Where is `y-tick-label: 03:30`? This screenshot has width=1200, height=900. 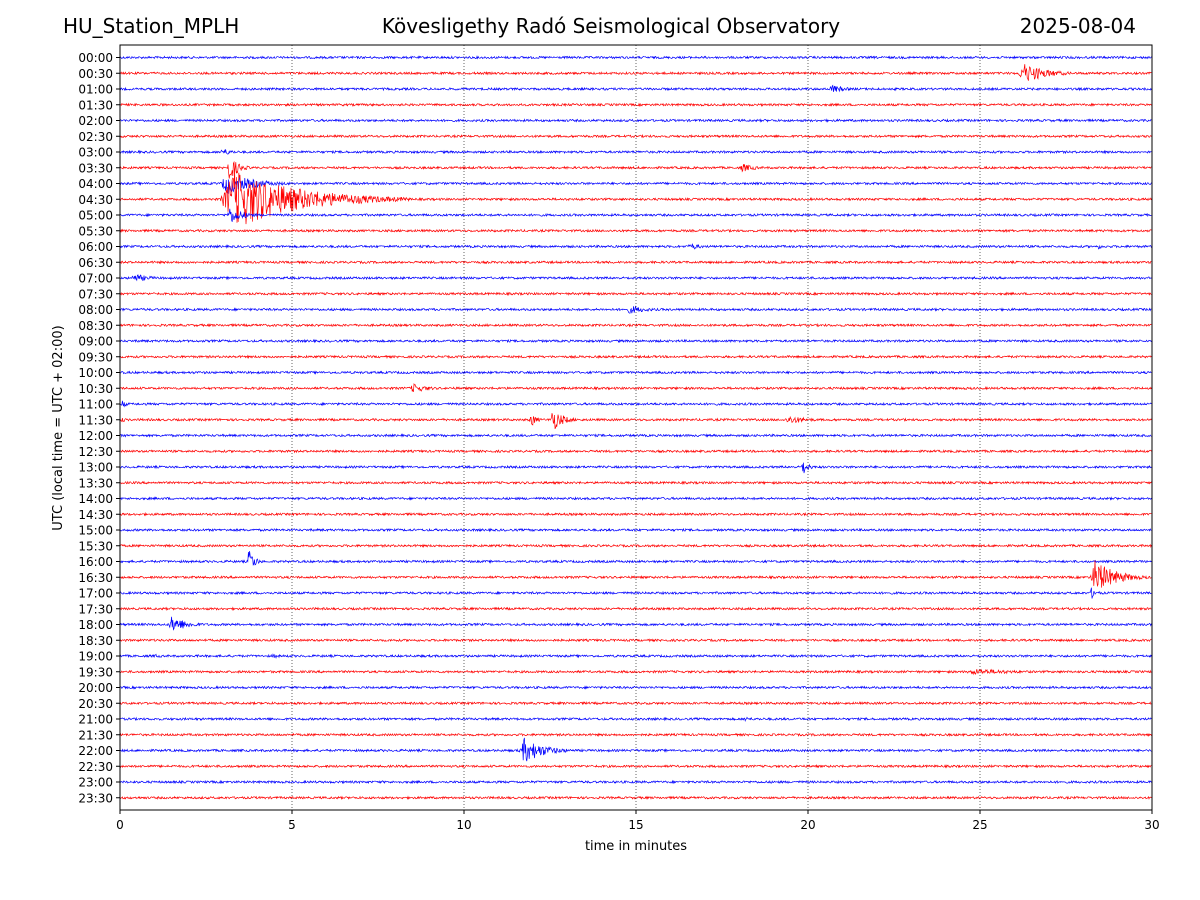
y-tick-label: 03:30 is located at coordinates (95, 168).